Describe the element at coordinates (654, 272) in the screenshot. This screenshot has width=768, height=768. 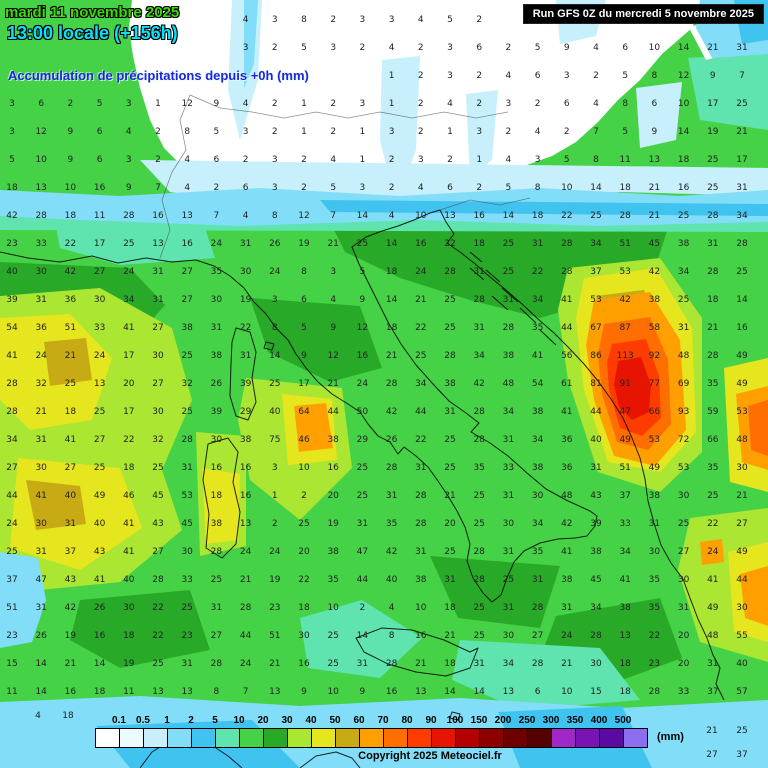
I see `precip-value: 42` at that location.